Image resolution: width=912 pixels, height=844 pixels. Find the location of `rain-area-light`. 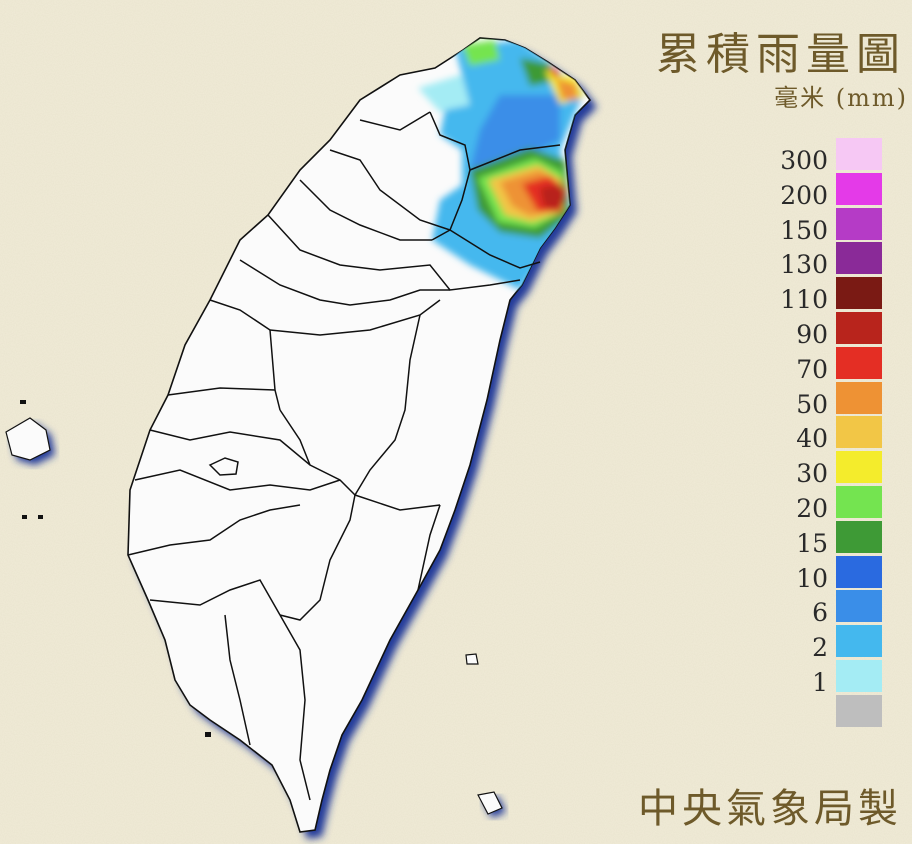

rain-area-light is located at coordinates (444, 92).